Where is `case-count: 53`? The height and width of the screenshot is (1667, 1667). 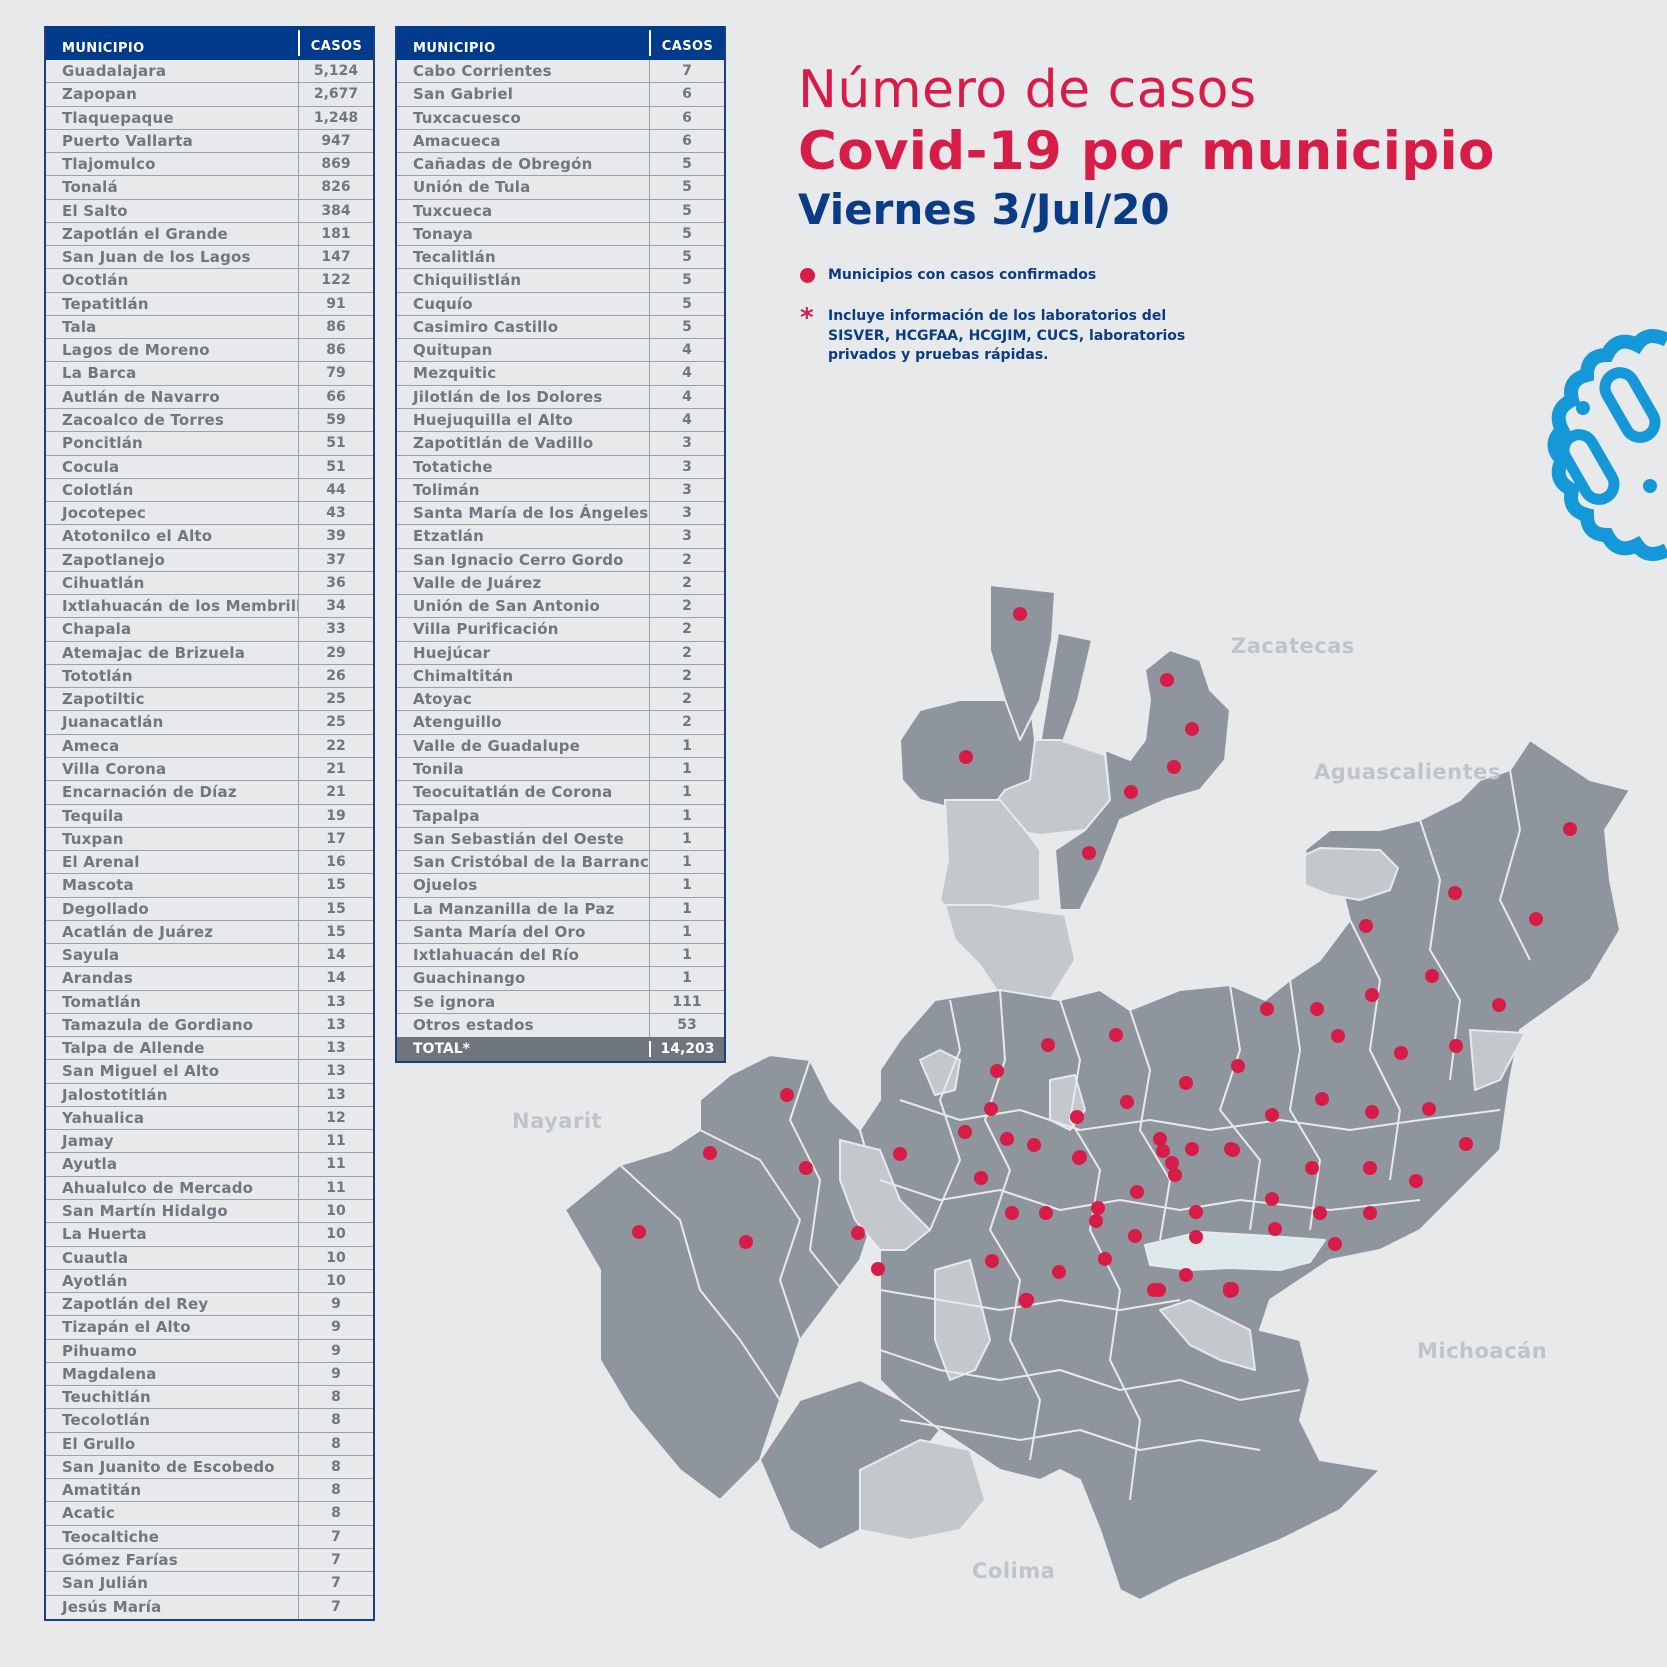 case-count: 53 is located at coordinates (686, 1025).